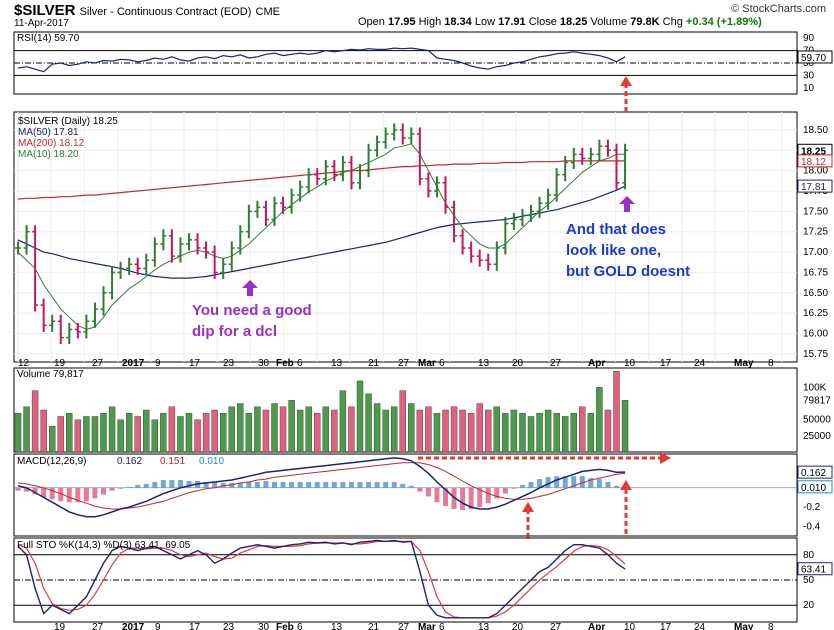 The height and width of the screenshot is (630, 834). What do you see at coordinates (484, 363) in the screenshot?
I see `x-tick-label: 13` at bounding box center [484, 363].